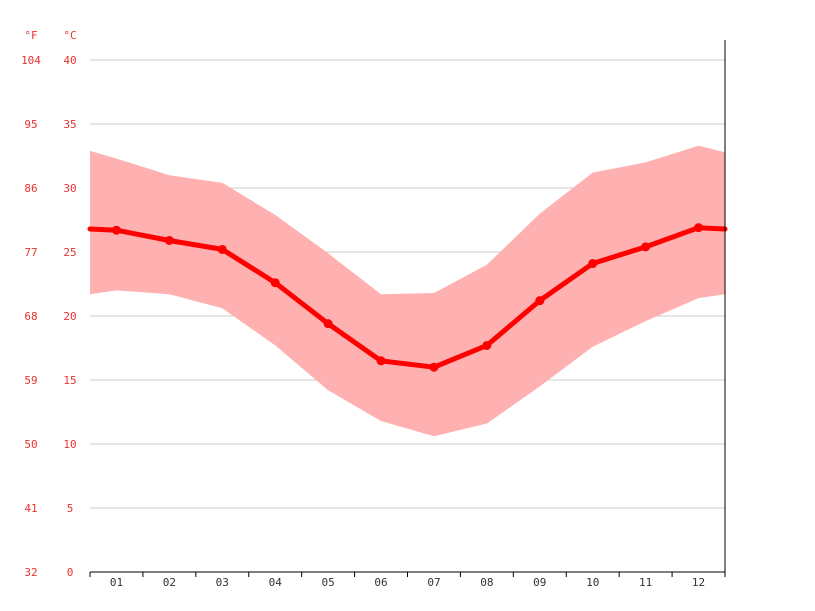 This screenshot has height=611, width=815. Describe the element at coordinates (30, 444) in the screenshot. I see `y-tick-label-f: 50` at that location.